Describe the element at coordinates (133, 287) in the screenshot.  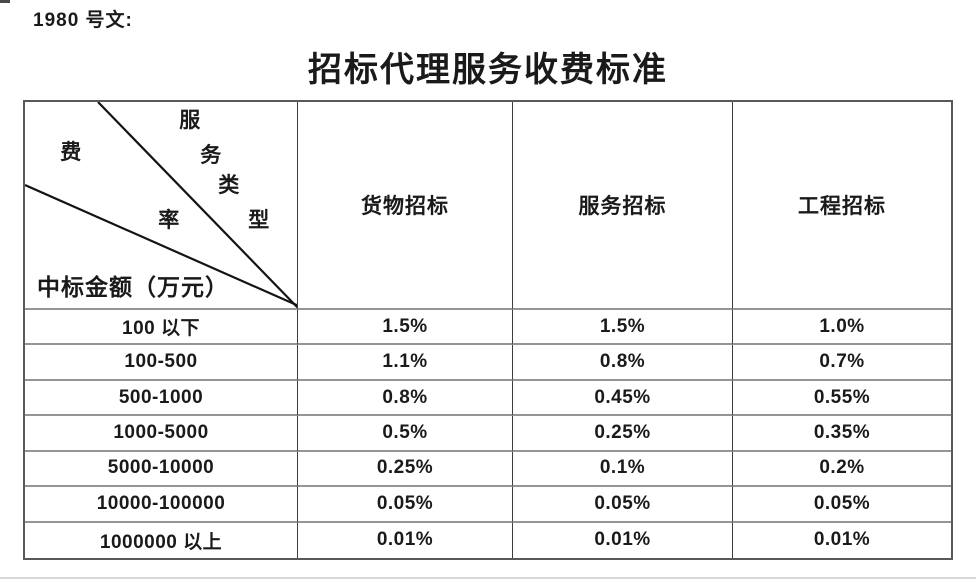
I see `row-axis-label: 中标金额（万元）` at that location.